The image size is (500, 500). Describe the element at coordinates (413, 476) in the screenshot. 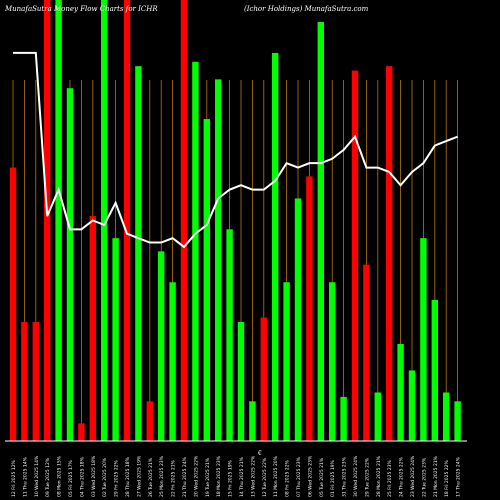

I see `x-tick-label: 23 Wed 2025 24%` at that location.